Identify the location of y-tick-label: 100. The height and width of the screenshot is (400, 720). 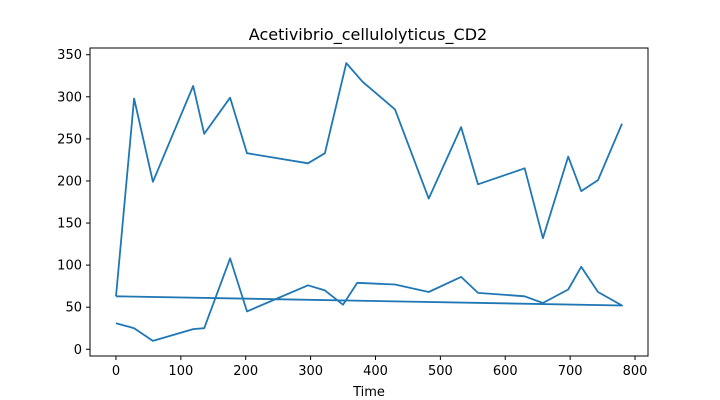
(69, 266).